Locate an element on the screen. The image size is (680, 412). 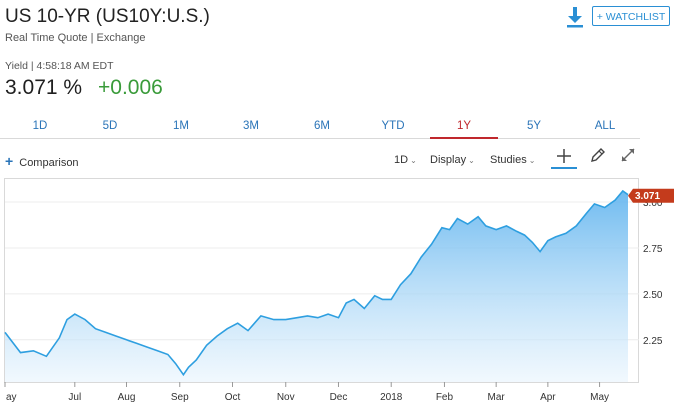
x-tick-label: Mar is located at coordinates (497, 397).